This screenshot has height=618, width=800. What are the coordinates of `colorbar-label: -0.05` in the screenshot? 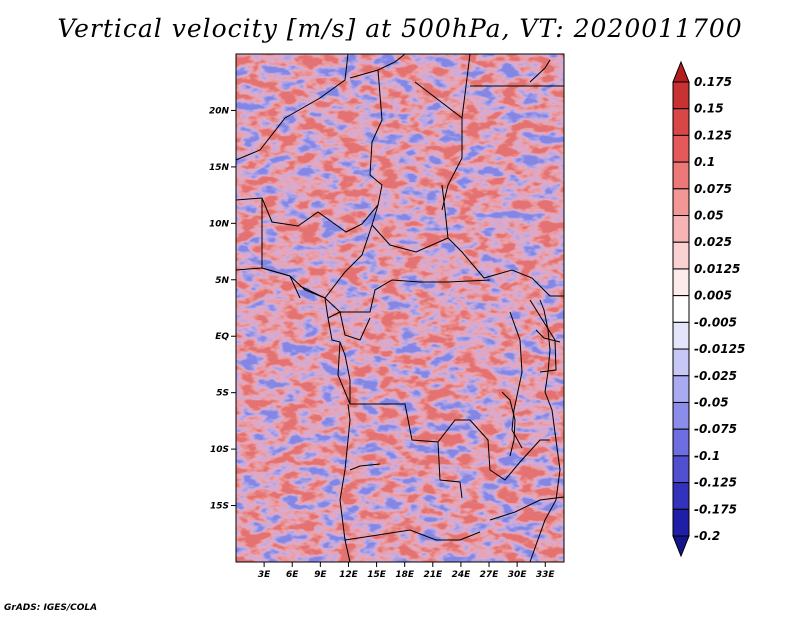 It's located at (711, 402).